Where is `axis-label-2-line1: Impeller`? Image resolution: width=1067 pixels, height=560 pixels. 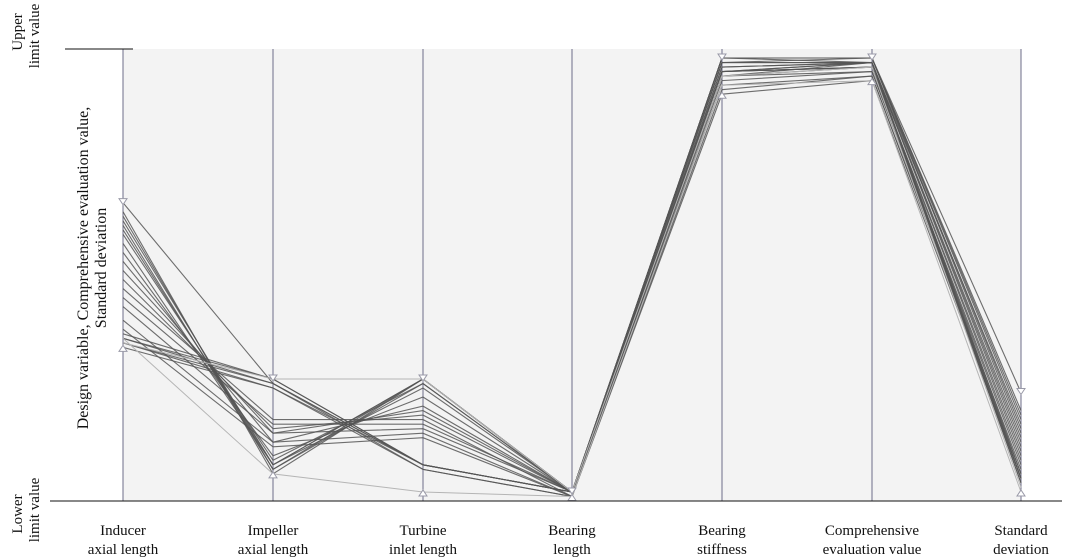 axis-label-2-line1: Impeller is located at coordinates (273, 531).